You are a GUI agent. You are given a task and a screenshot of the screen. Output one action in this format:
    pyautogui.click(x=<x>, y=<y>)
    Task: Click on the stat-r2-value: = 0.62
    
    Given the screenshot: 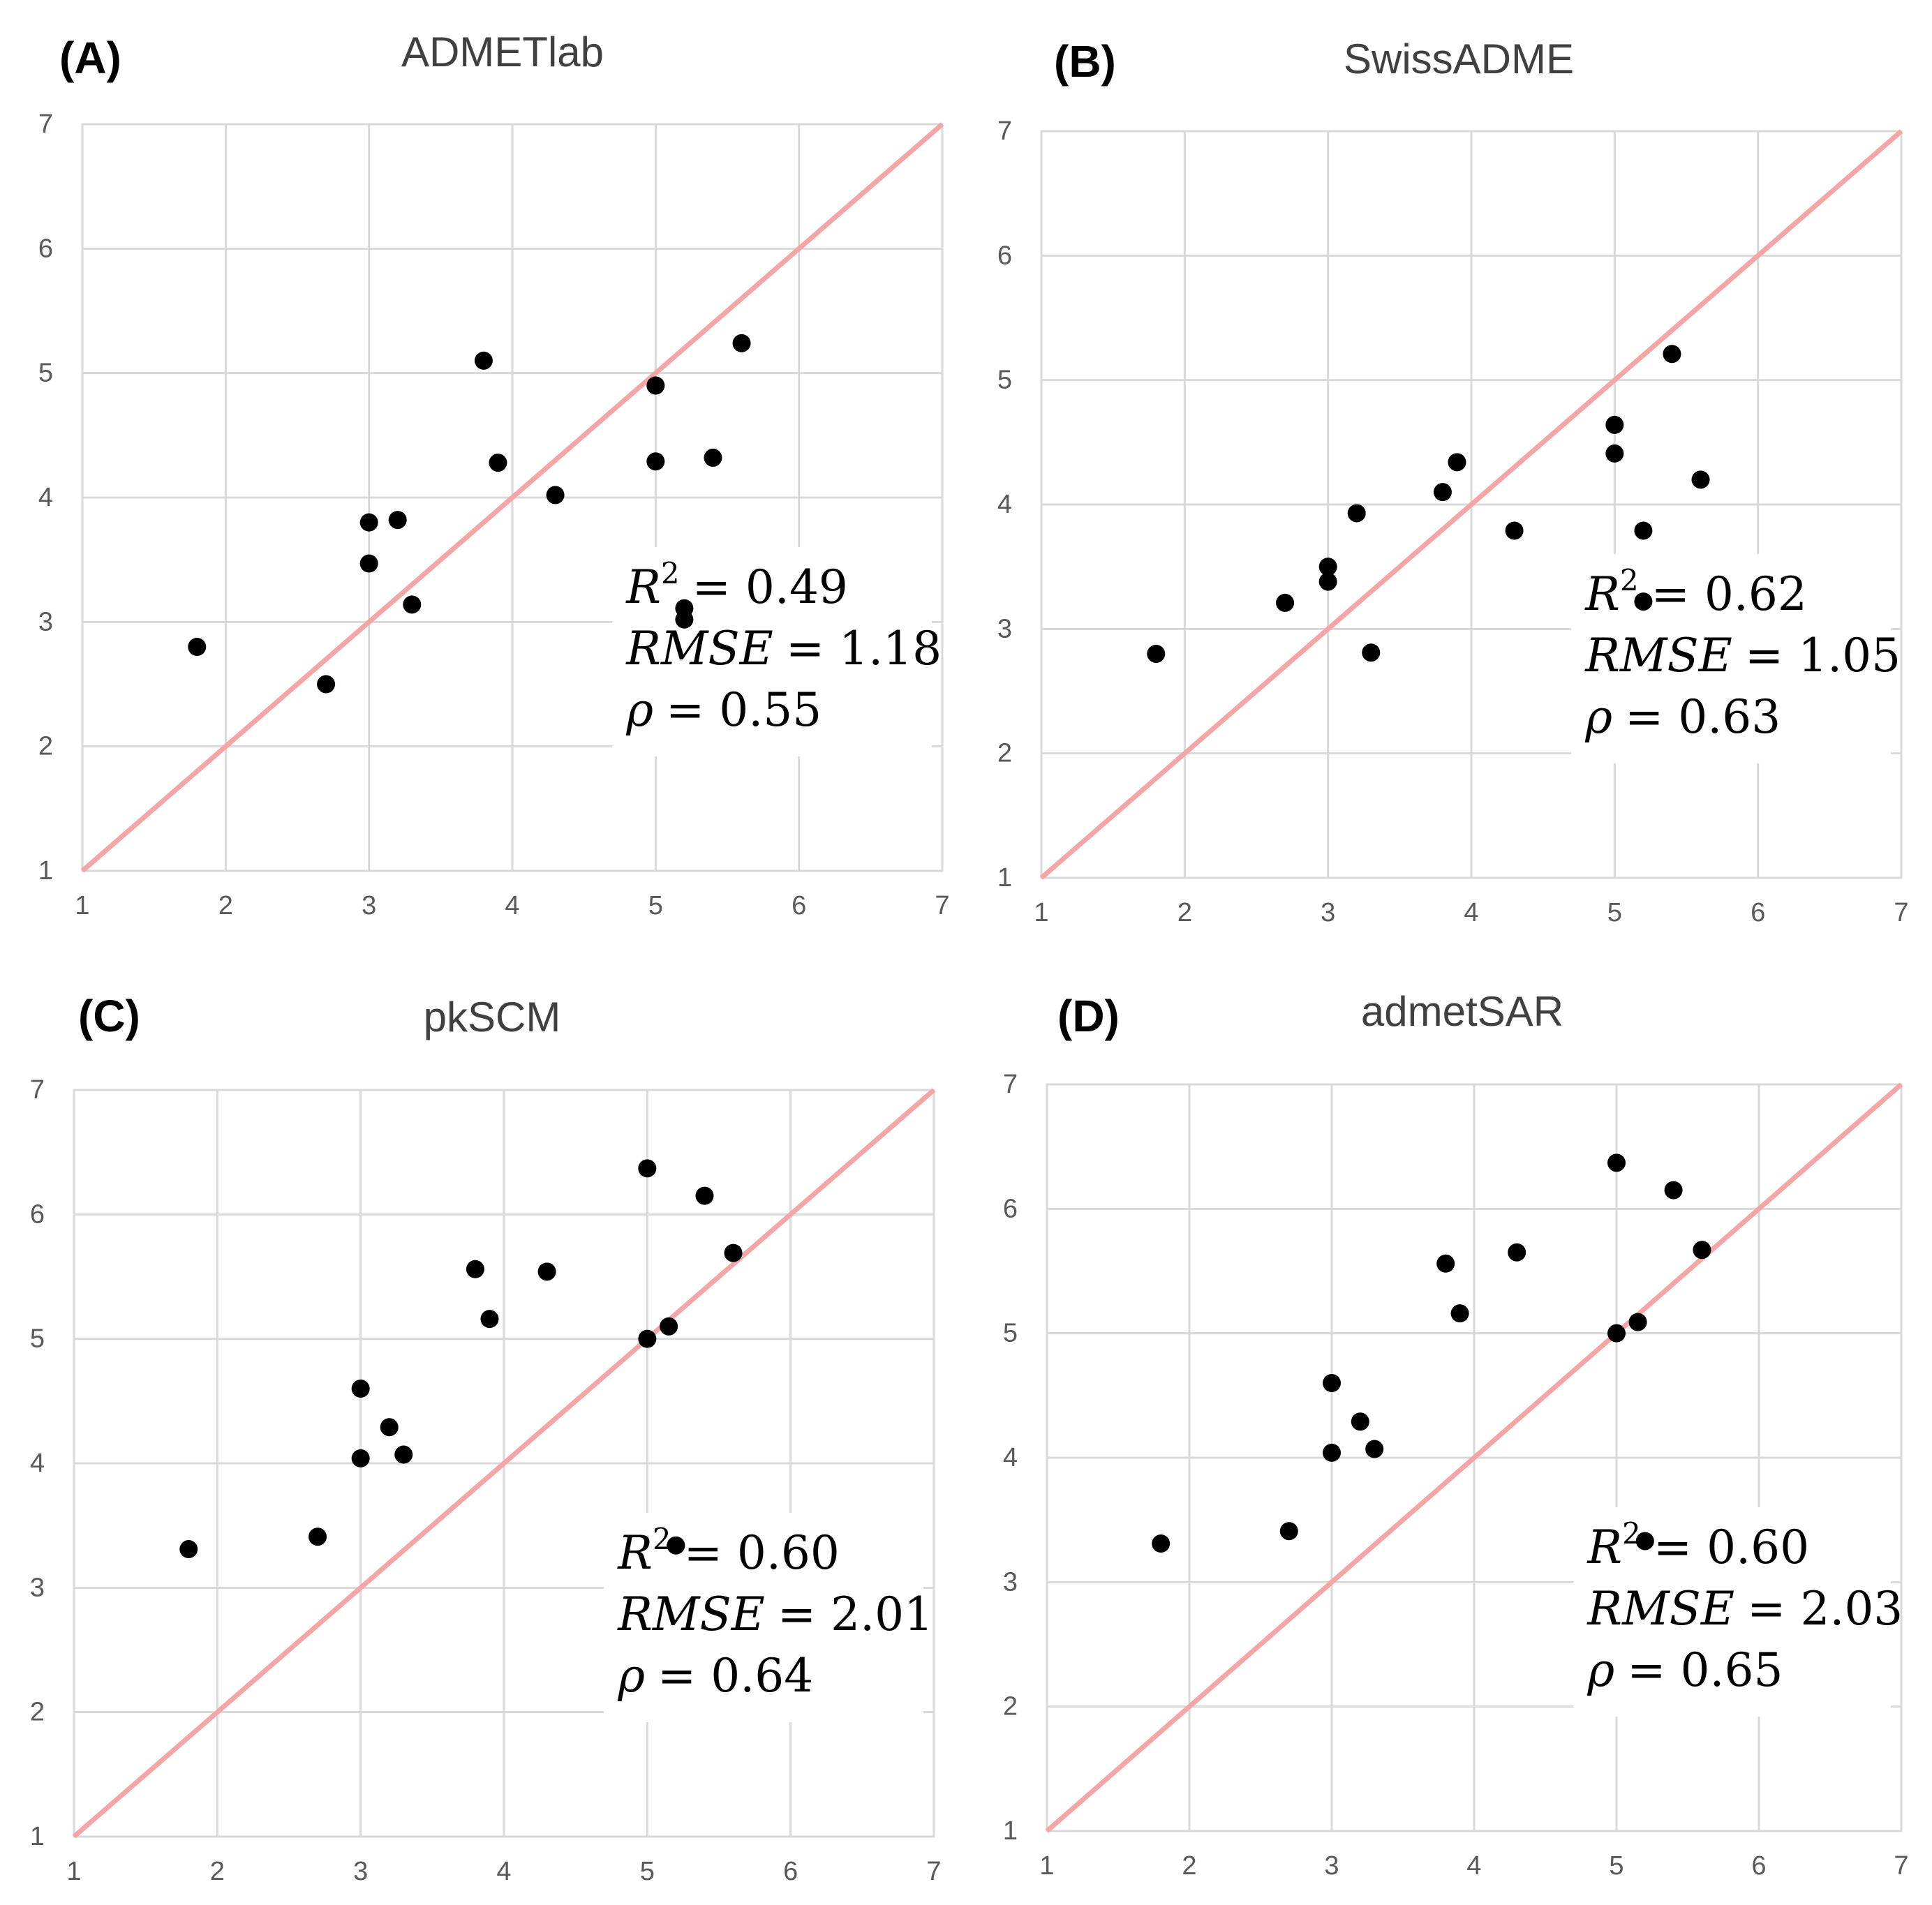 What is the action you would take?
    pyautogui.click(x=1729, y=594)
    